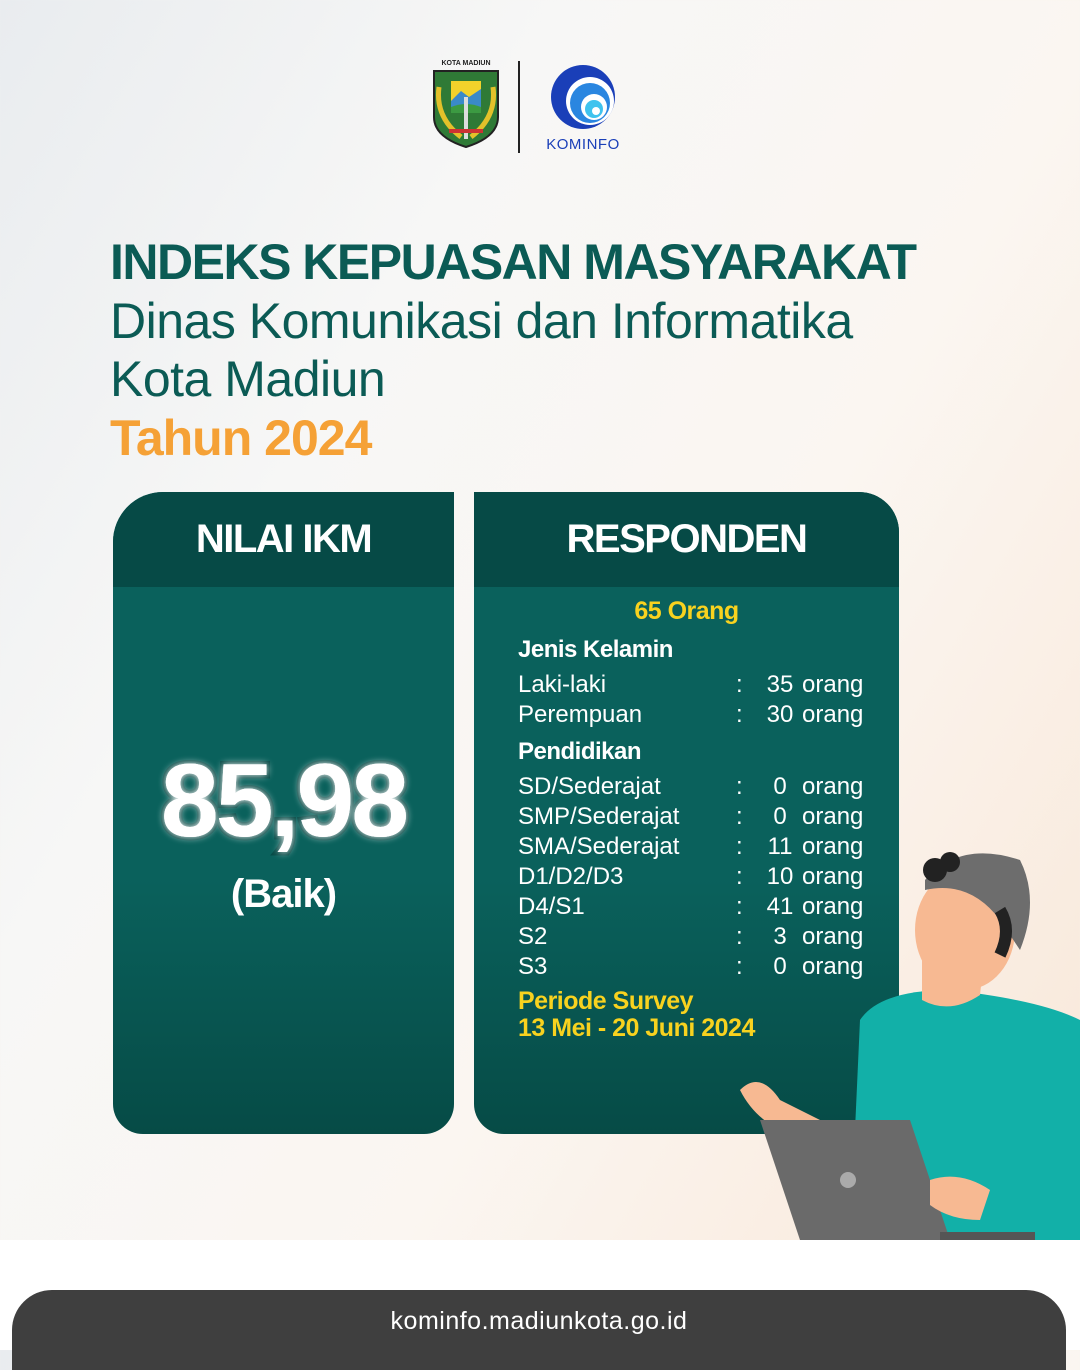  Describe the element at coordinates (606, 1001) in the screenshot. I see `period-title: Periode Survey` at that location.